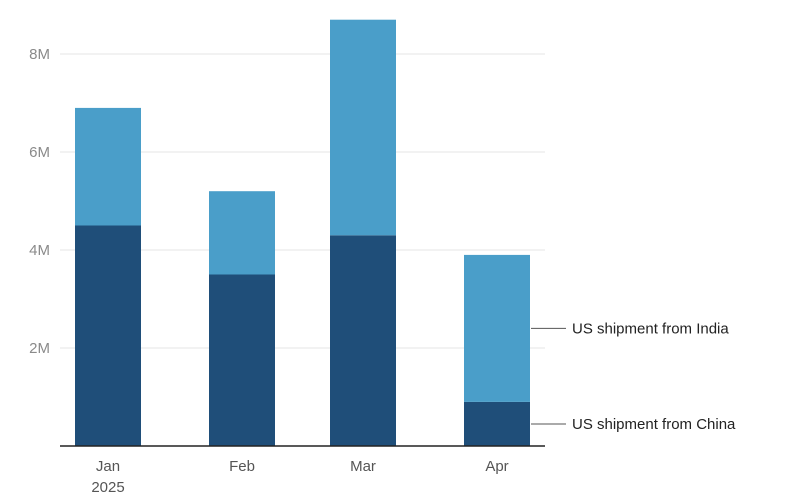 This screenshot has height=500, width=800. What do you see at coordinates (497, 328) in the screenshot?
I see `bar-apr-india` at bounding box center [497, 328].